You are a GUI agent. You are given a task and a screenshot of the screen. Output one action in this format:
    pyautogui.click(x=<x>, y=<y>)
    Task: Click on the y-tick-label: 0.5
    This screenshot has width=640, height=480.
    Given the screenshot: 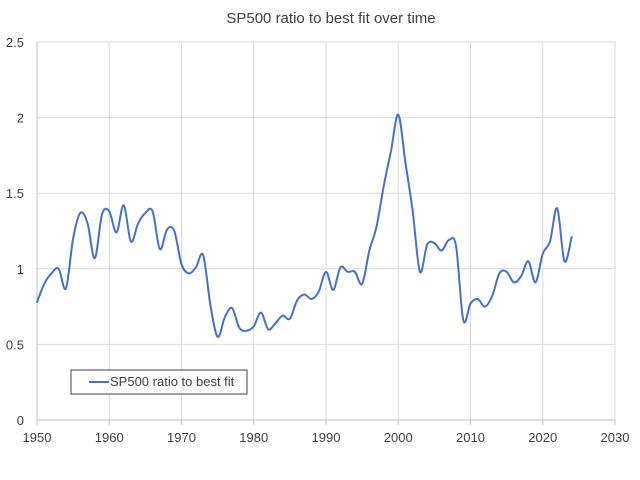 What is the action you would take?
    pyautogui.click(x=15, y=344)
    